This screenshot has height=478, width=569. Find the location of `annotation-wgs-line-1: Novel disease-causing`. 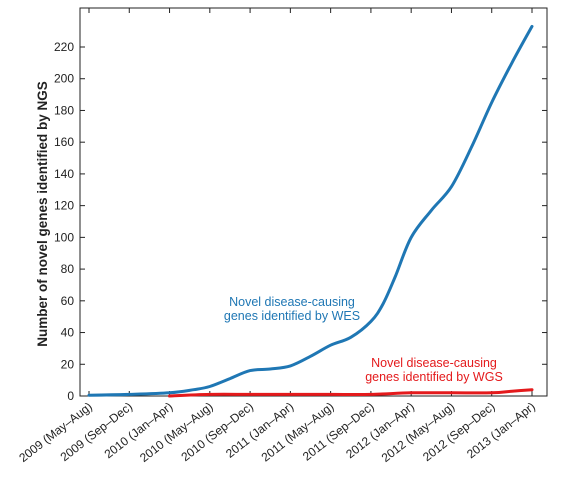

annotation-wgs-line-1: Novel disease-causing is located at coordinates (434, 363).